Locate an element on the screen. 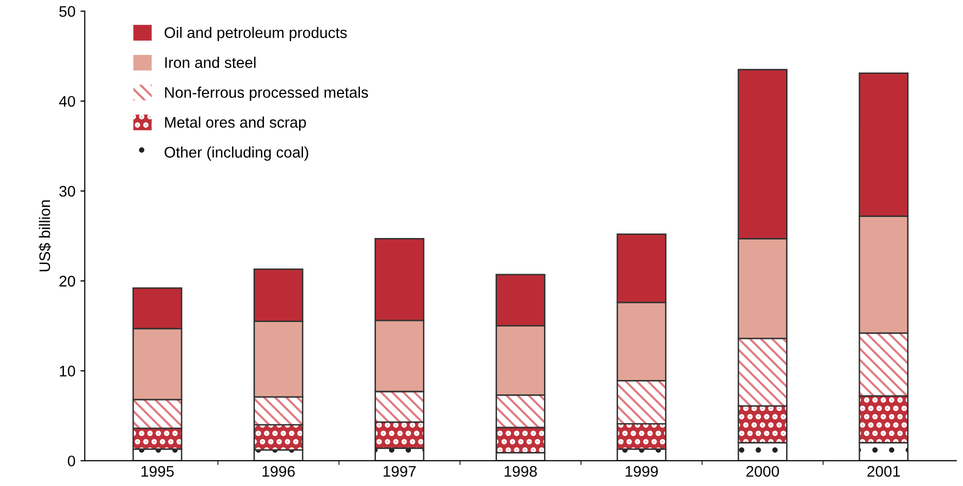  y-tick-label: 40 is located at coordinates (67, 101).